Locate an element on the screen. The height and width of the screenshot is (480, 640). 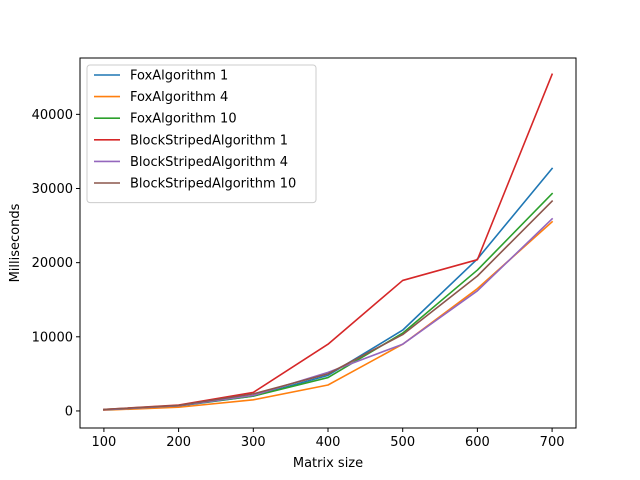
y-axis: 0 10000 20000 30000 40000 is located at coordinates (56, 264).